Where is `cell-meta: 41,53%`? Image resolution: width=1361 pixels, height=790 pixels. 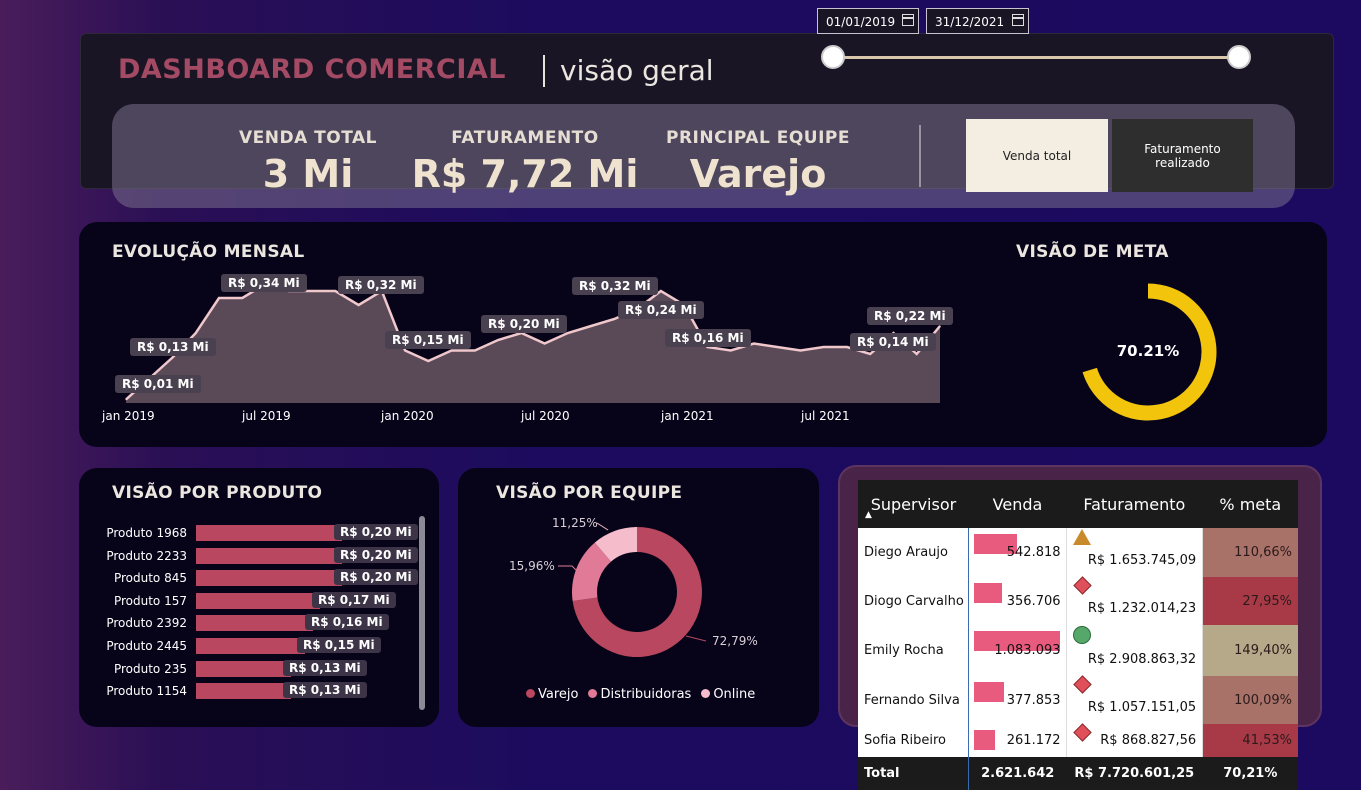
cell-meta: 41,53% is located at coordinates (1250, 740).